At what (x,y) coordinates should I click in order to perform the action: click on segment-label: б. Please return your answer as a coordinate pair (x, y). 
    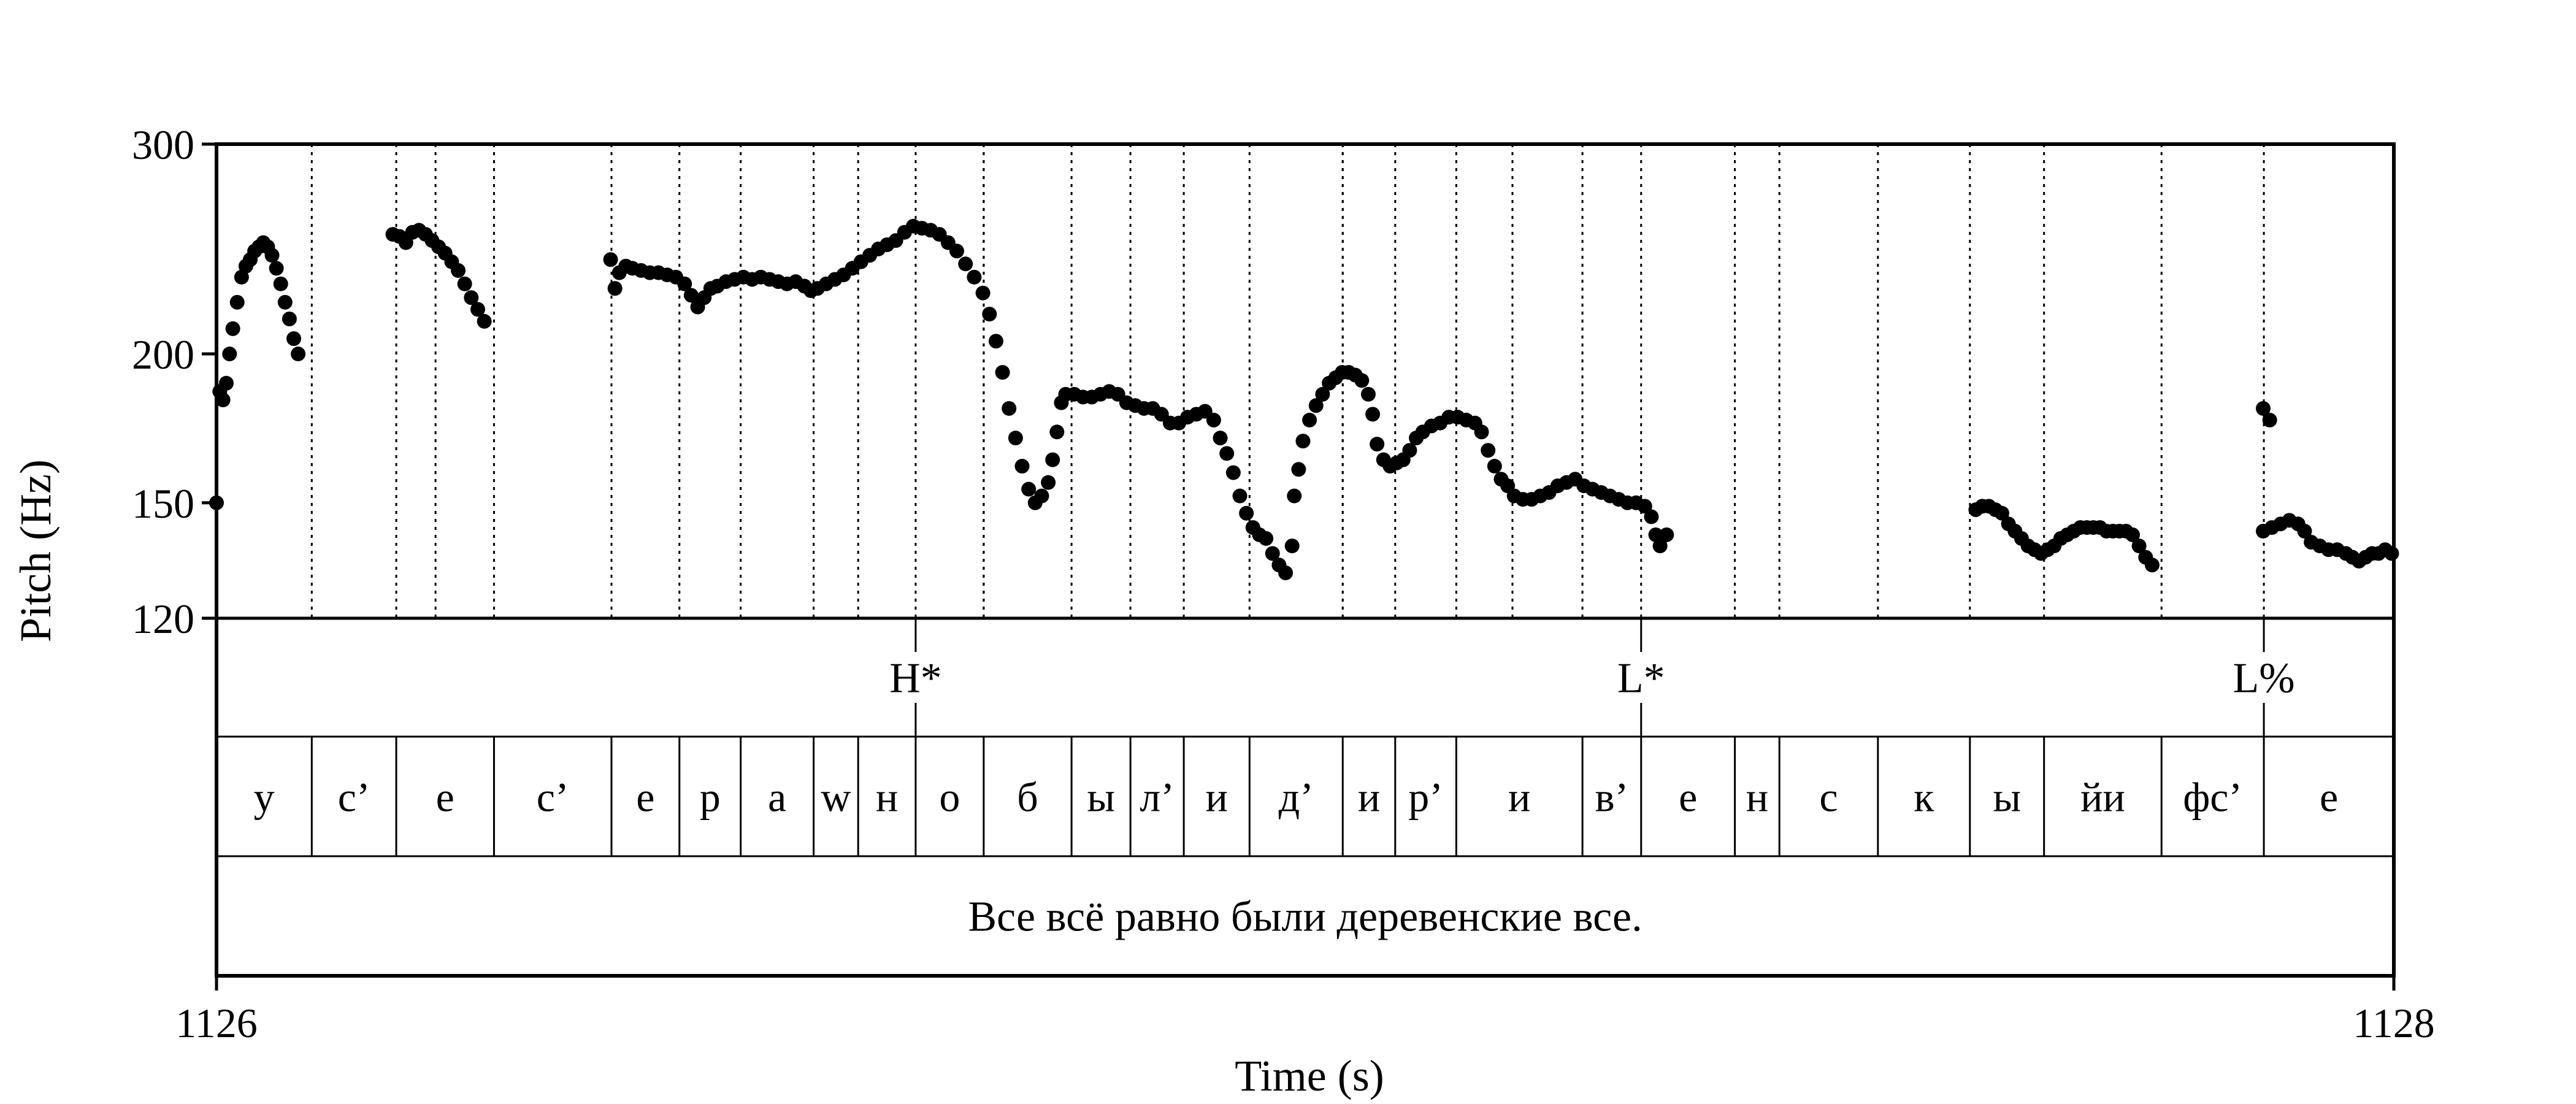
    Looking at the image, I should click on (1027, 797).